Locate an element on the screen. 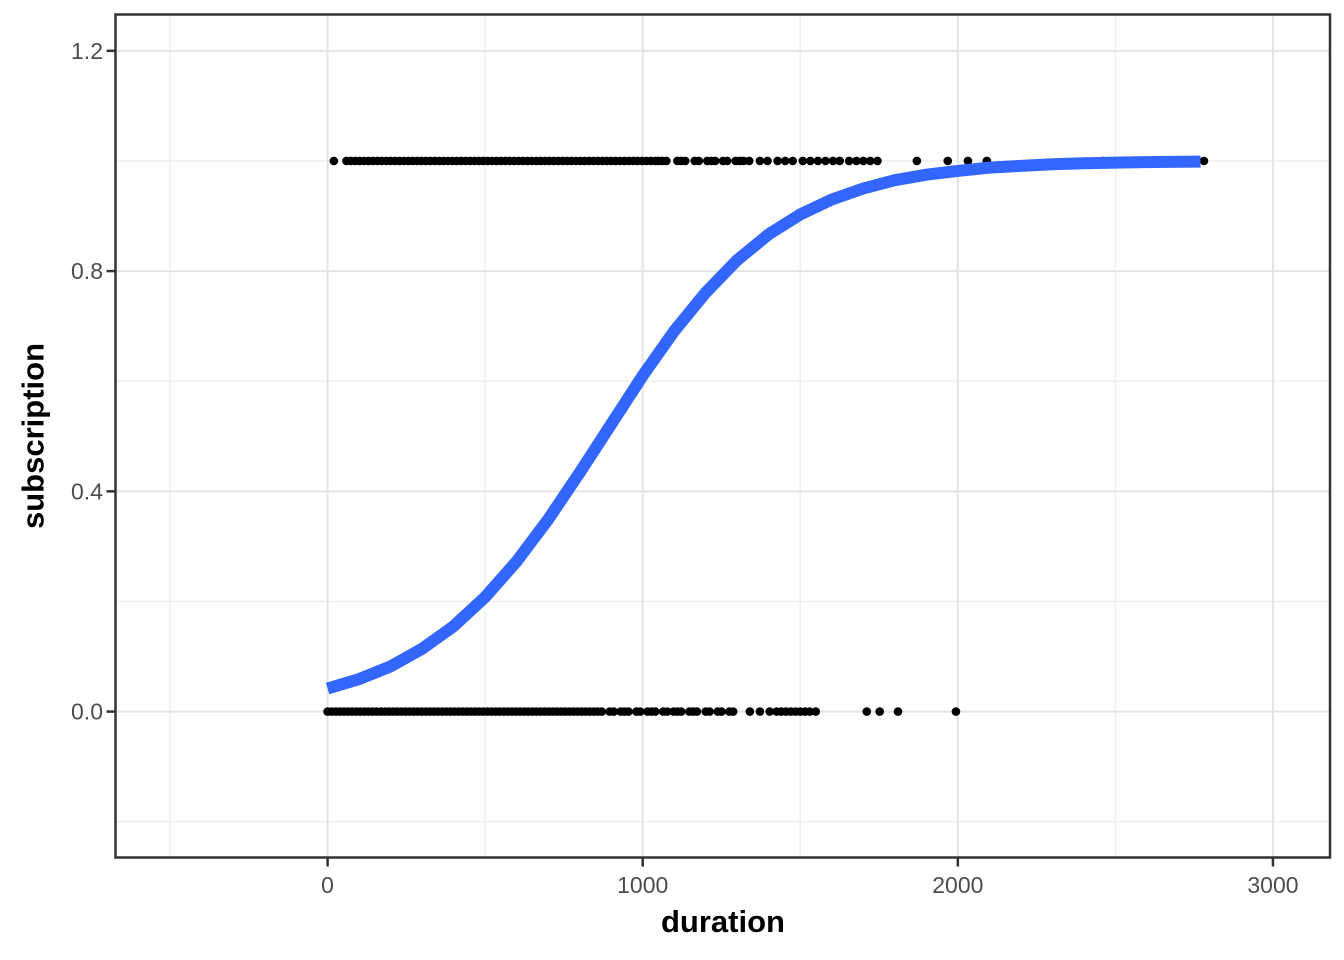 Image resolution: width=1344 pixels, height=960 pixels. x-tick-label: 3000 is located at coordinates (1272, 885).